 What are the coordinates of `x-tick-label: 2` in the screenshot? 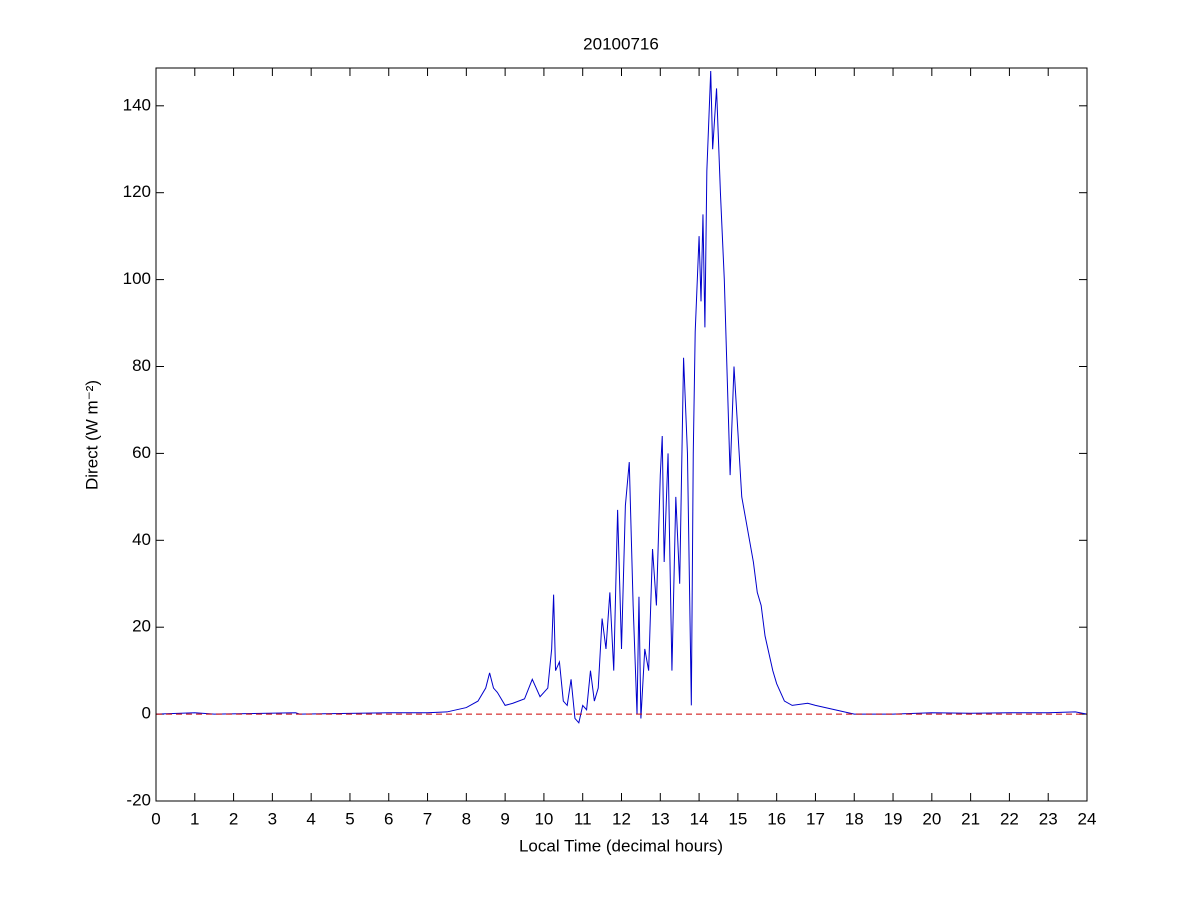 It's located at (233, 818).